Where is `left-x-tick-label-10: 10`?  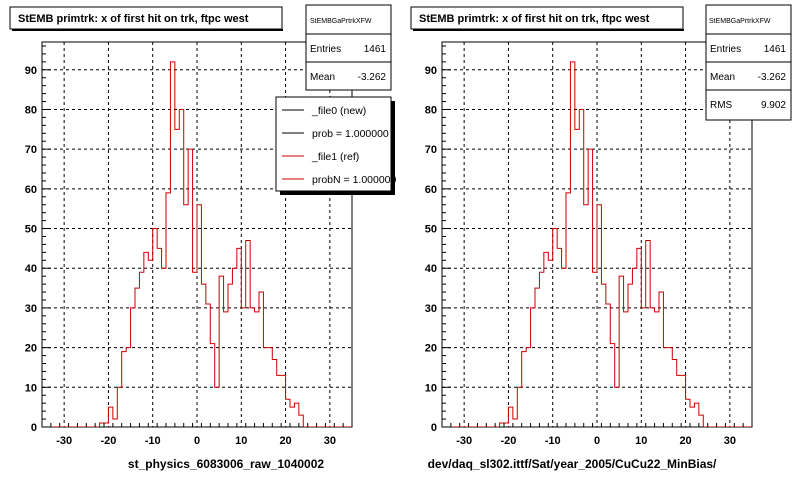
left-x-tick-label-10: 10 is located at coordinates (241, 441).